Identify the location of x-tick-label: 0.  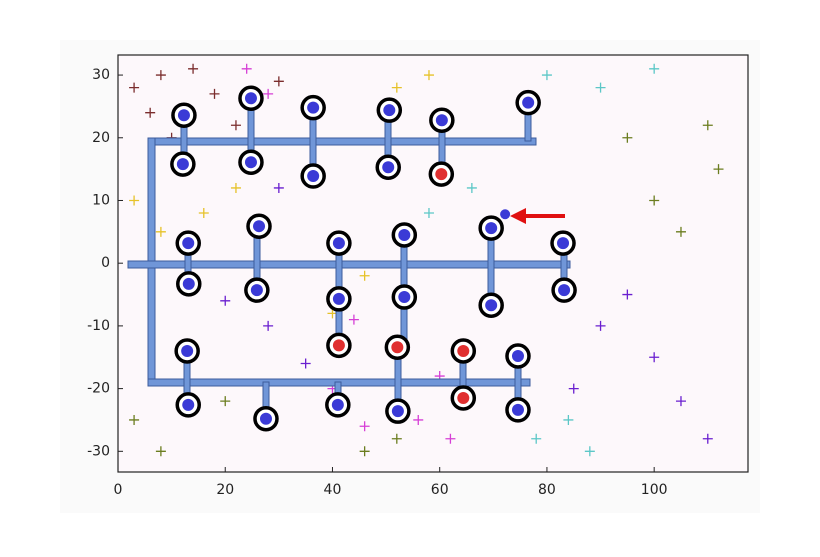
(118, 490).